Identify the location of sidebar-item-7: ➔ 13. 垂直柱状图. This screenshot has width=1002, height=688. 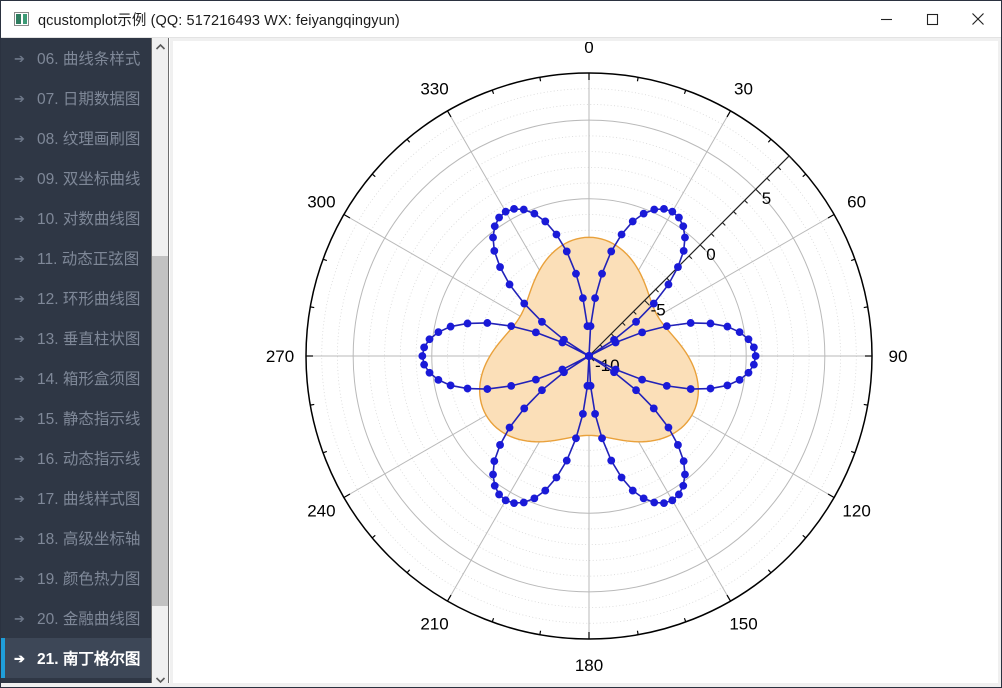
(85, 338).